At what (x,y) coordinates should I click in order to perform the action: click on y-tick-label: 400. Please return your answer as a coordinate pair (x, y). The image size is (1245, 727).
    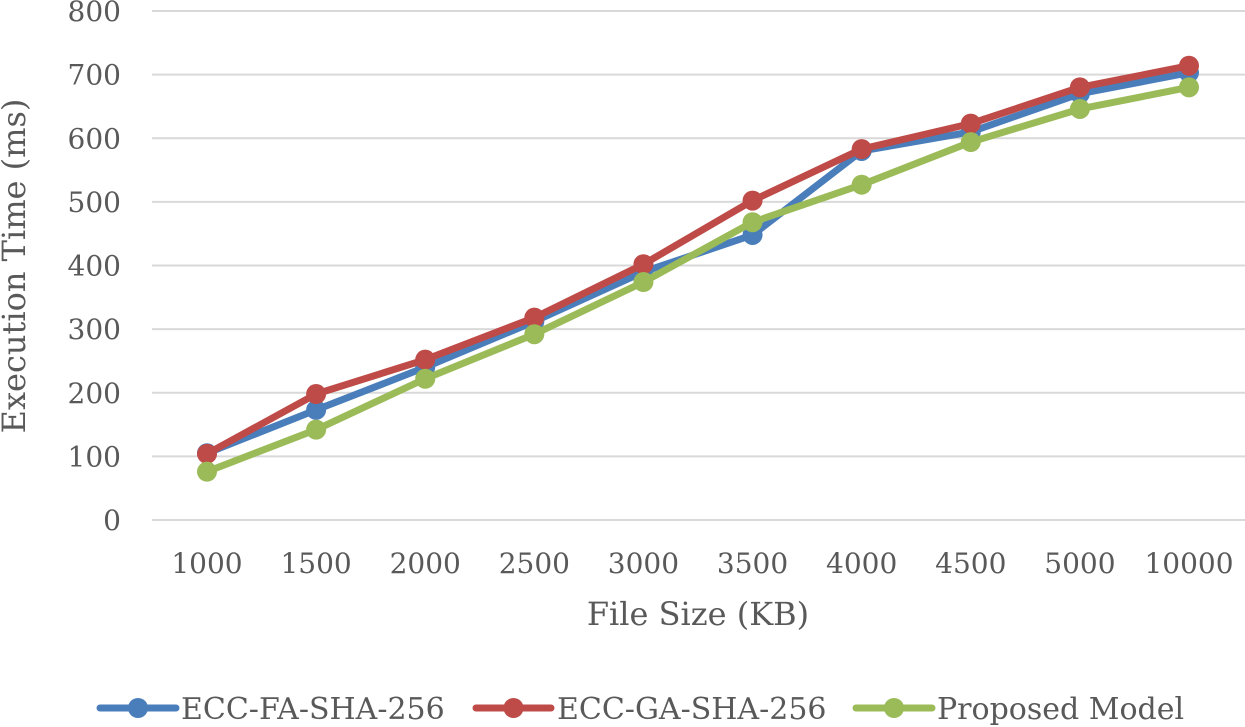
    Looking at the image, I should click on (94, 266).